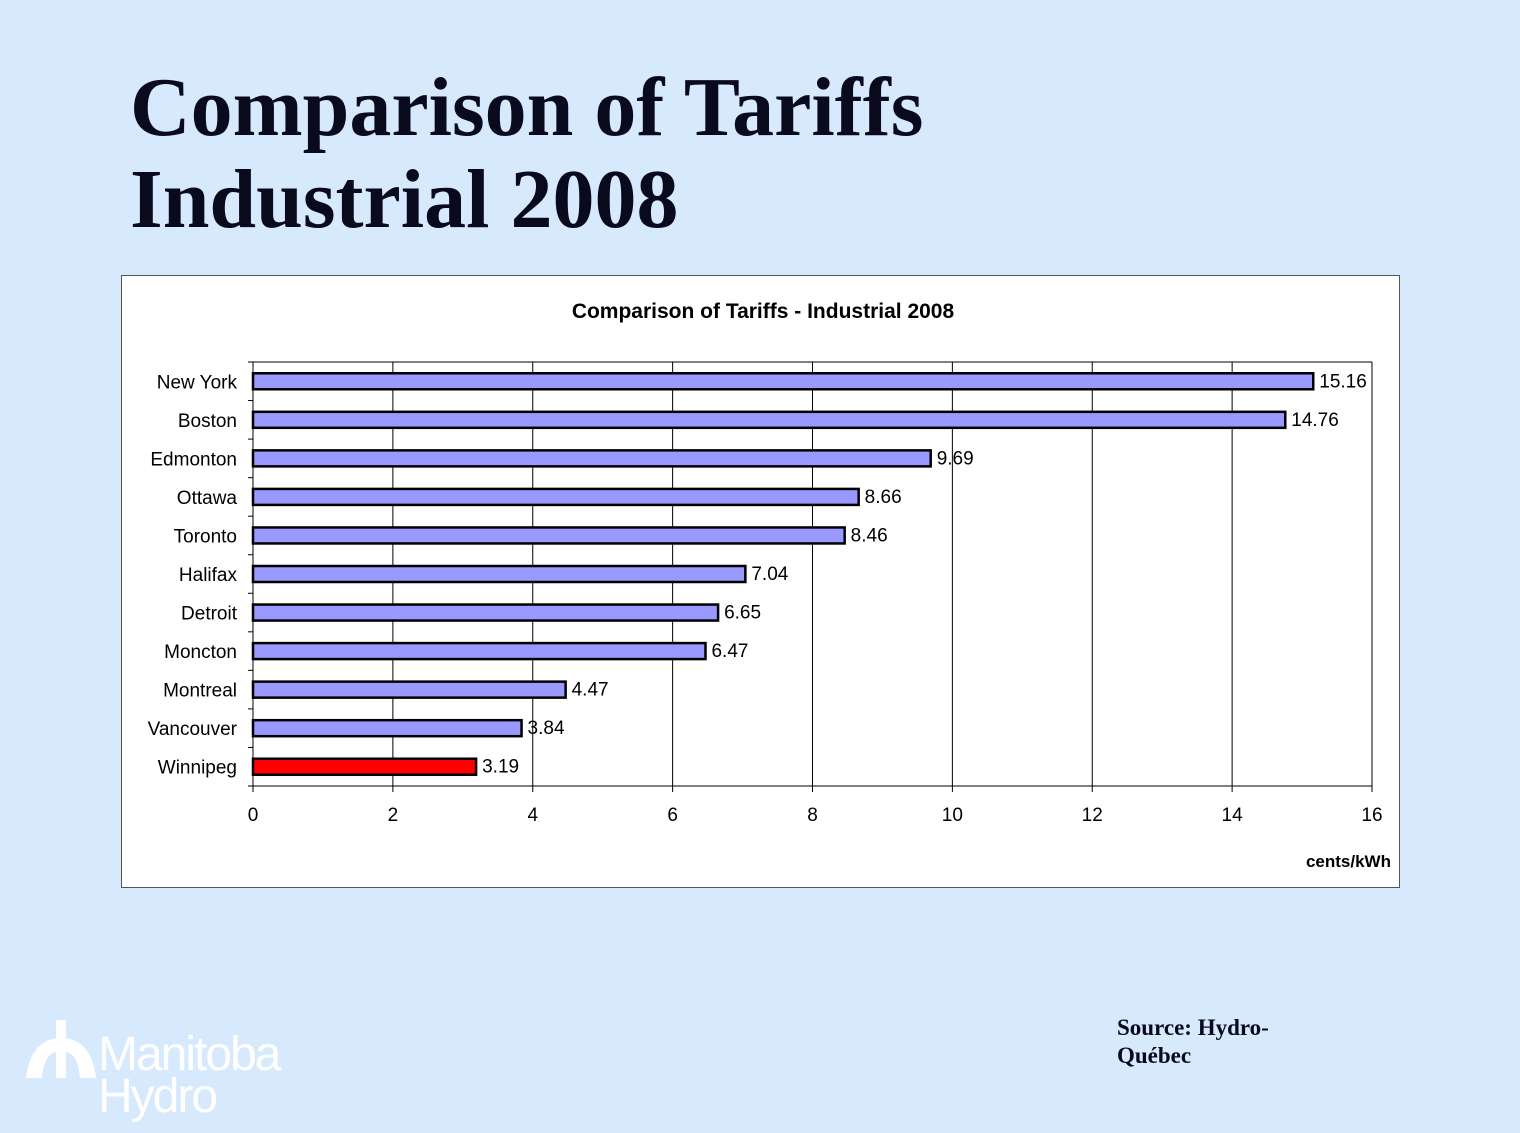 This screenshot has height=1133, width=1520. What do you see at coordinates (1092, 815) in the screenshot?
I see `x-tick-label: 12` at bounding box center [1092, 815].